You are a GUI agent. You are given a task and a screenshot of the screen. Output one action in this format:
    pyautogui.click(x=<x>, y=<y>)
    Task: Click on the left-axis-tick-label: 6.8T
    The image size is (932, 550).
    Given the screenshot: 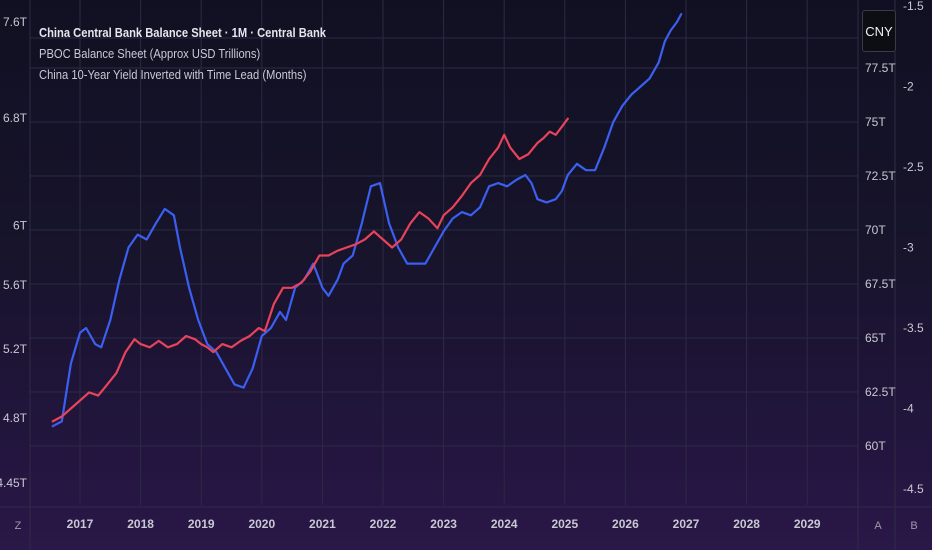 What is the action you would take?
    pyautogui.click(x=15, y=118)
    